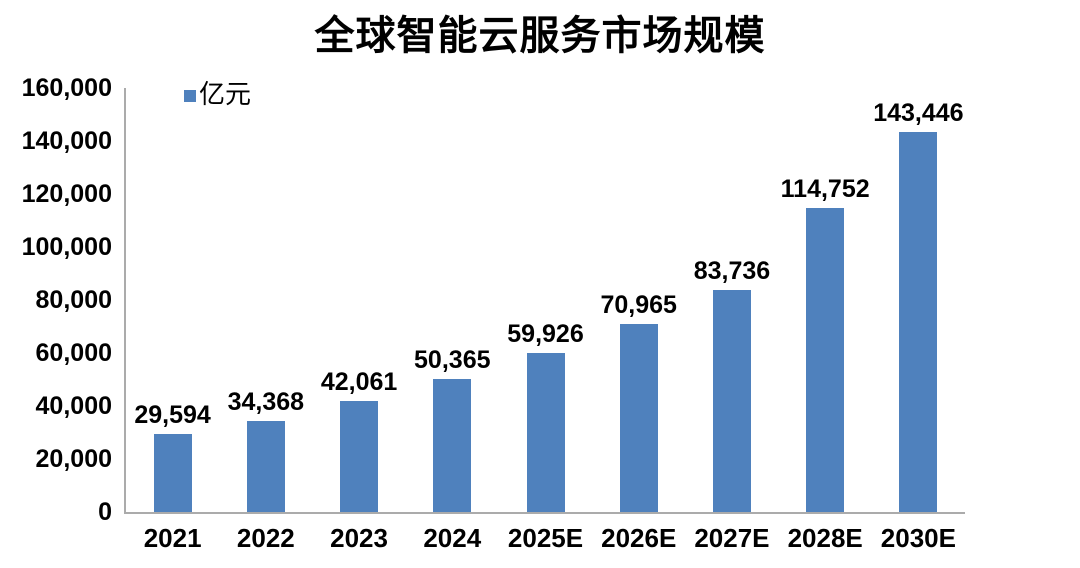 Image resolution: width=1080 pixels, height=568 pixels. What do you see at coordinates (825, 359) in the screenshot?
I see `bar-2028E` at bounding box center [825, 359].